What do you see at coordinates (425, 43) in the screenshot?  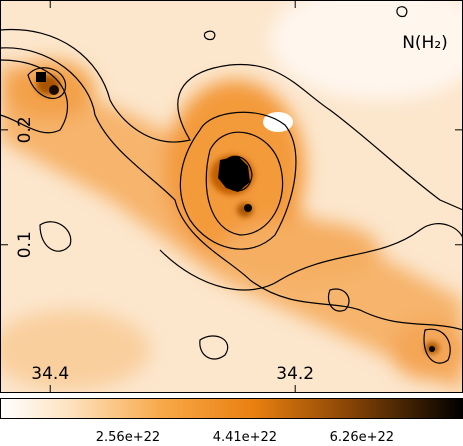 I see `map-label: N(H₂)` at bounding box center [425, 43].